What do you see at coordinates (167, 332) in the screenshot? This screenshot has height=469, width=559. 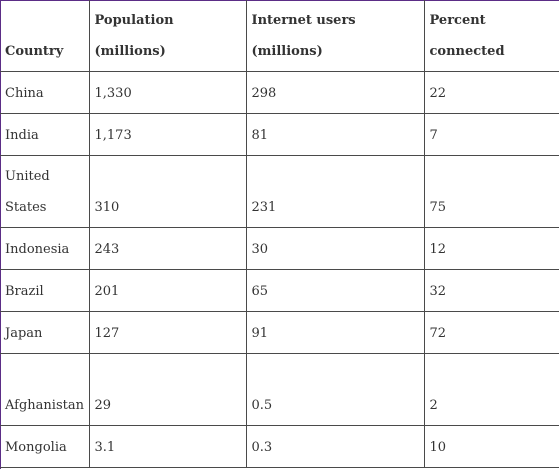 I see `cell-population: 127` at bounding box center [167, 332].